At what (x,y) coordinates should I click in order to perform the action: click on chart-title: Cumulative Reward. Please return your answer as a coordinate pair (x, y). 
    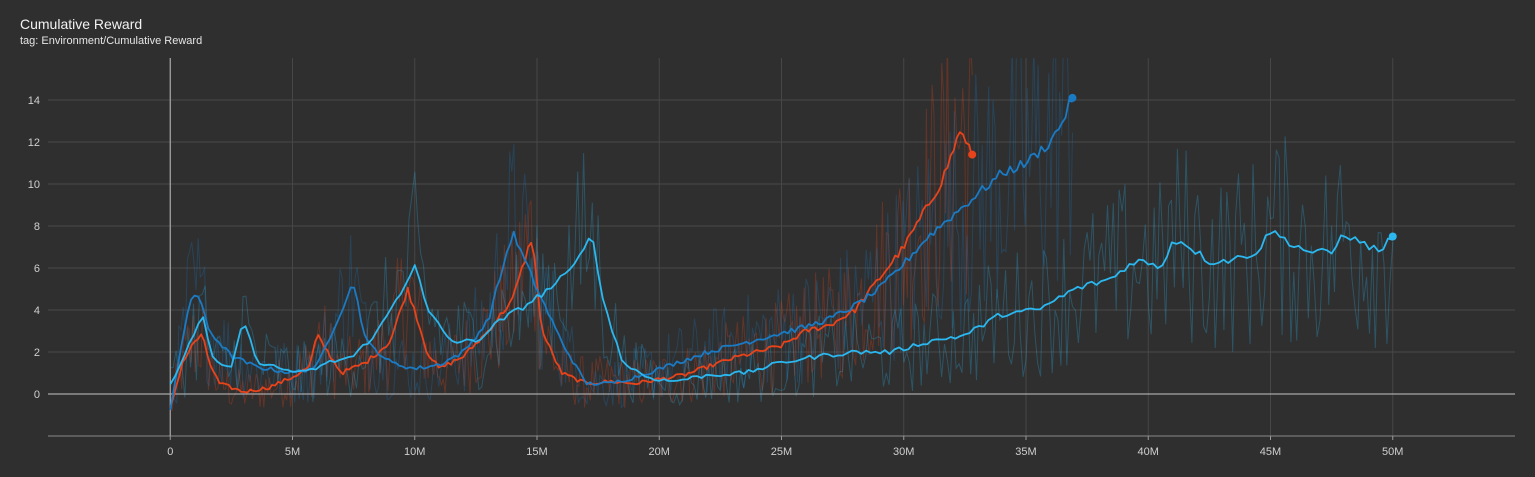
    Looking at the image, I should click on (81, 24).